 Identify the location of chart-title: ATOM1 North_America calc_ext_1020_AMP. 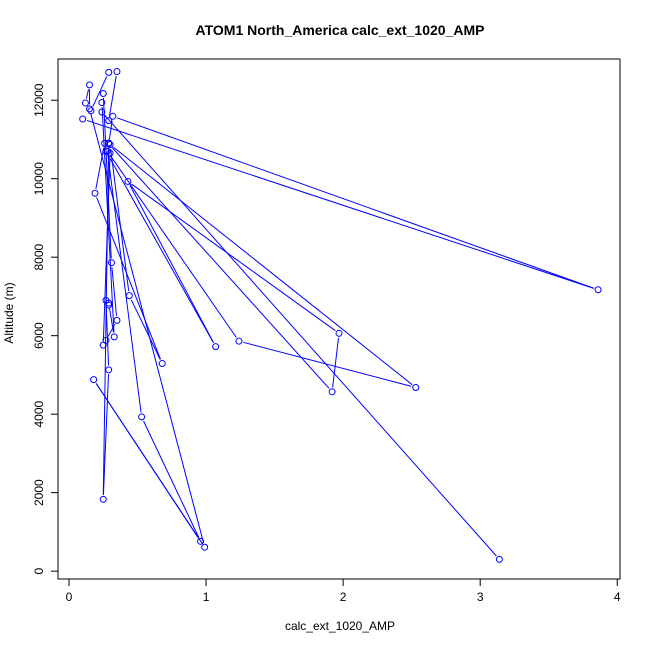
(340, 30).